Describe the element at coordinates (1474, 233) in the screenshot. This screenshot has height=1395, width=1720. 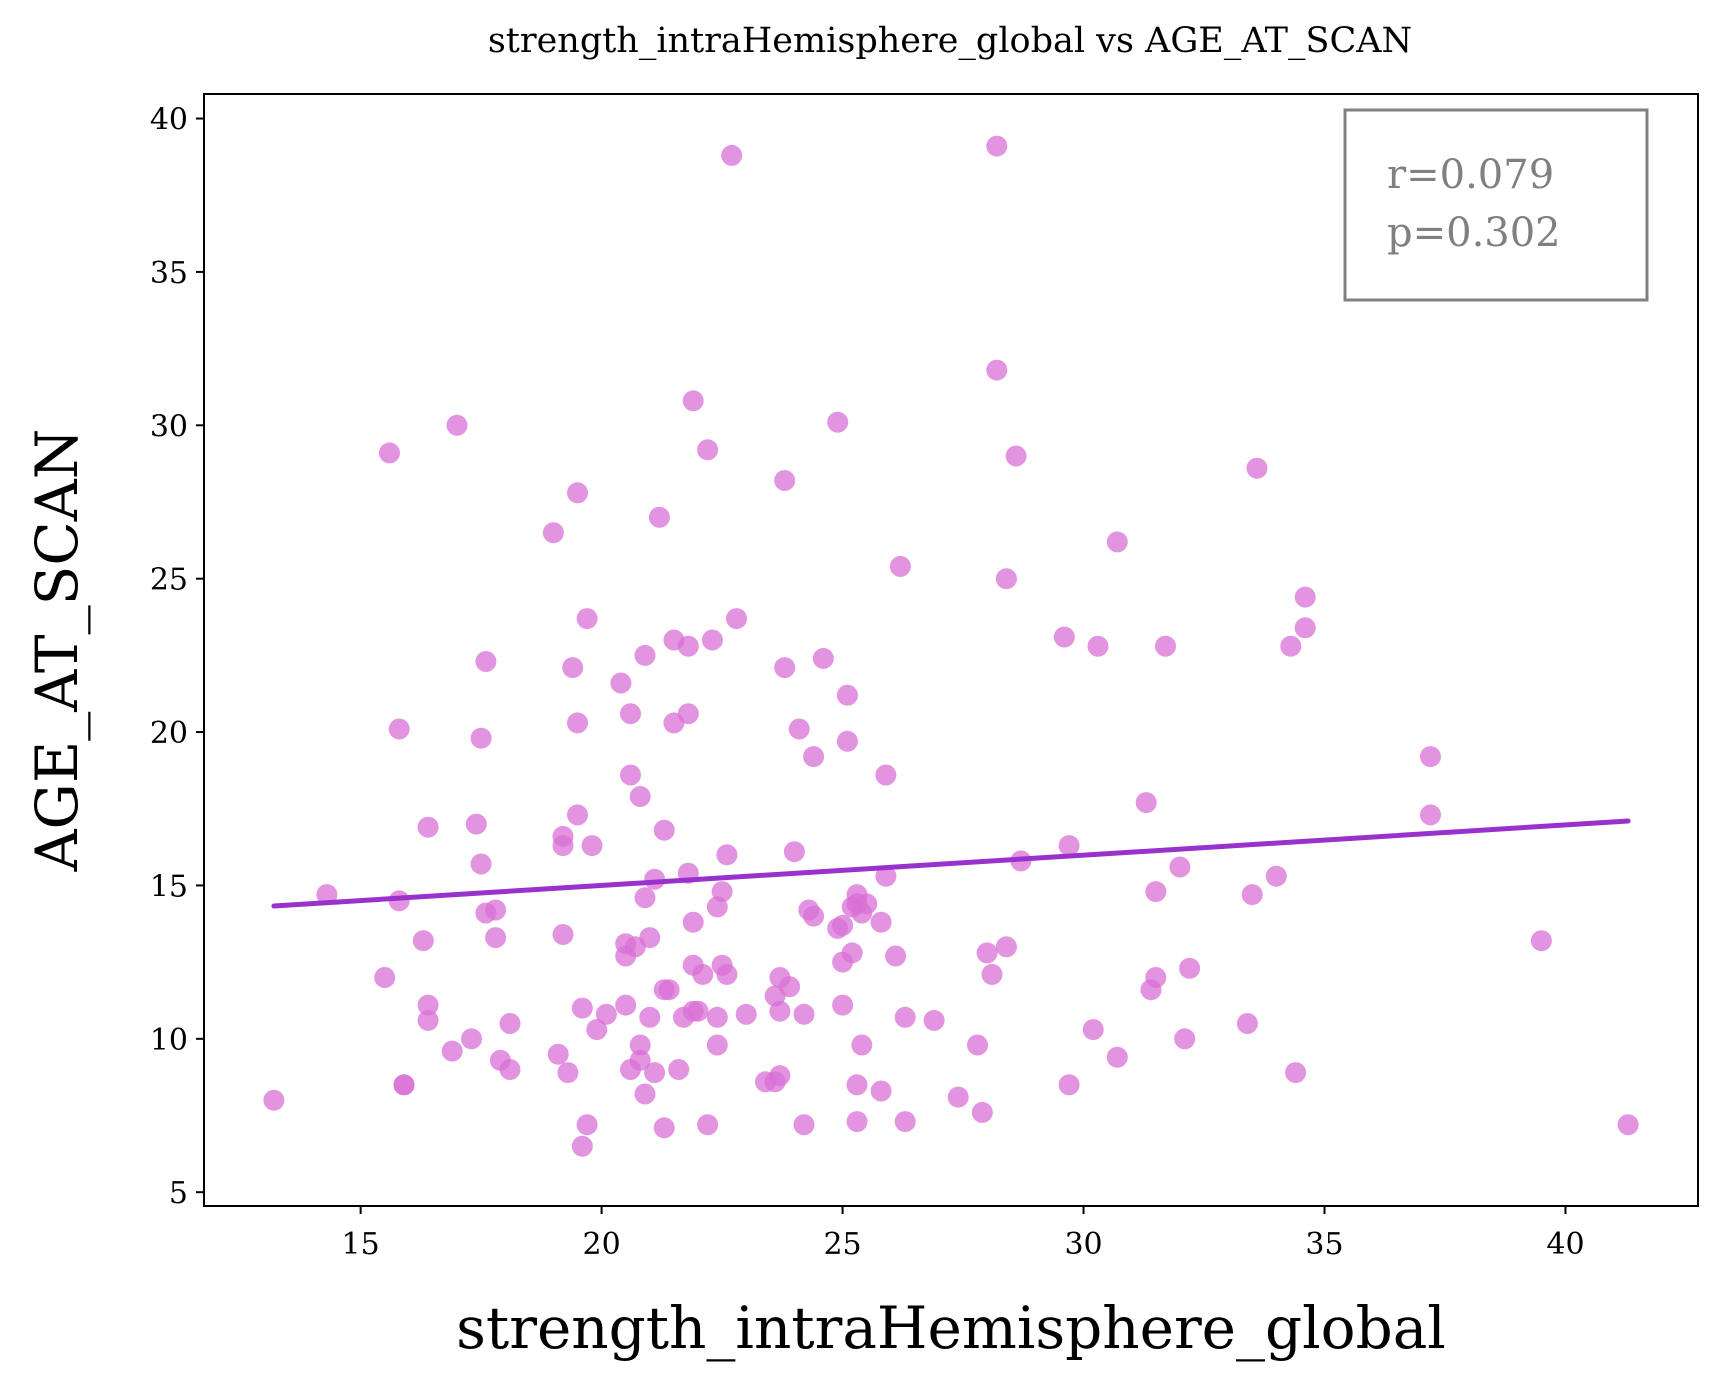
I see `stats-p-value: p=0.302` at that location.